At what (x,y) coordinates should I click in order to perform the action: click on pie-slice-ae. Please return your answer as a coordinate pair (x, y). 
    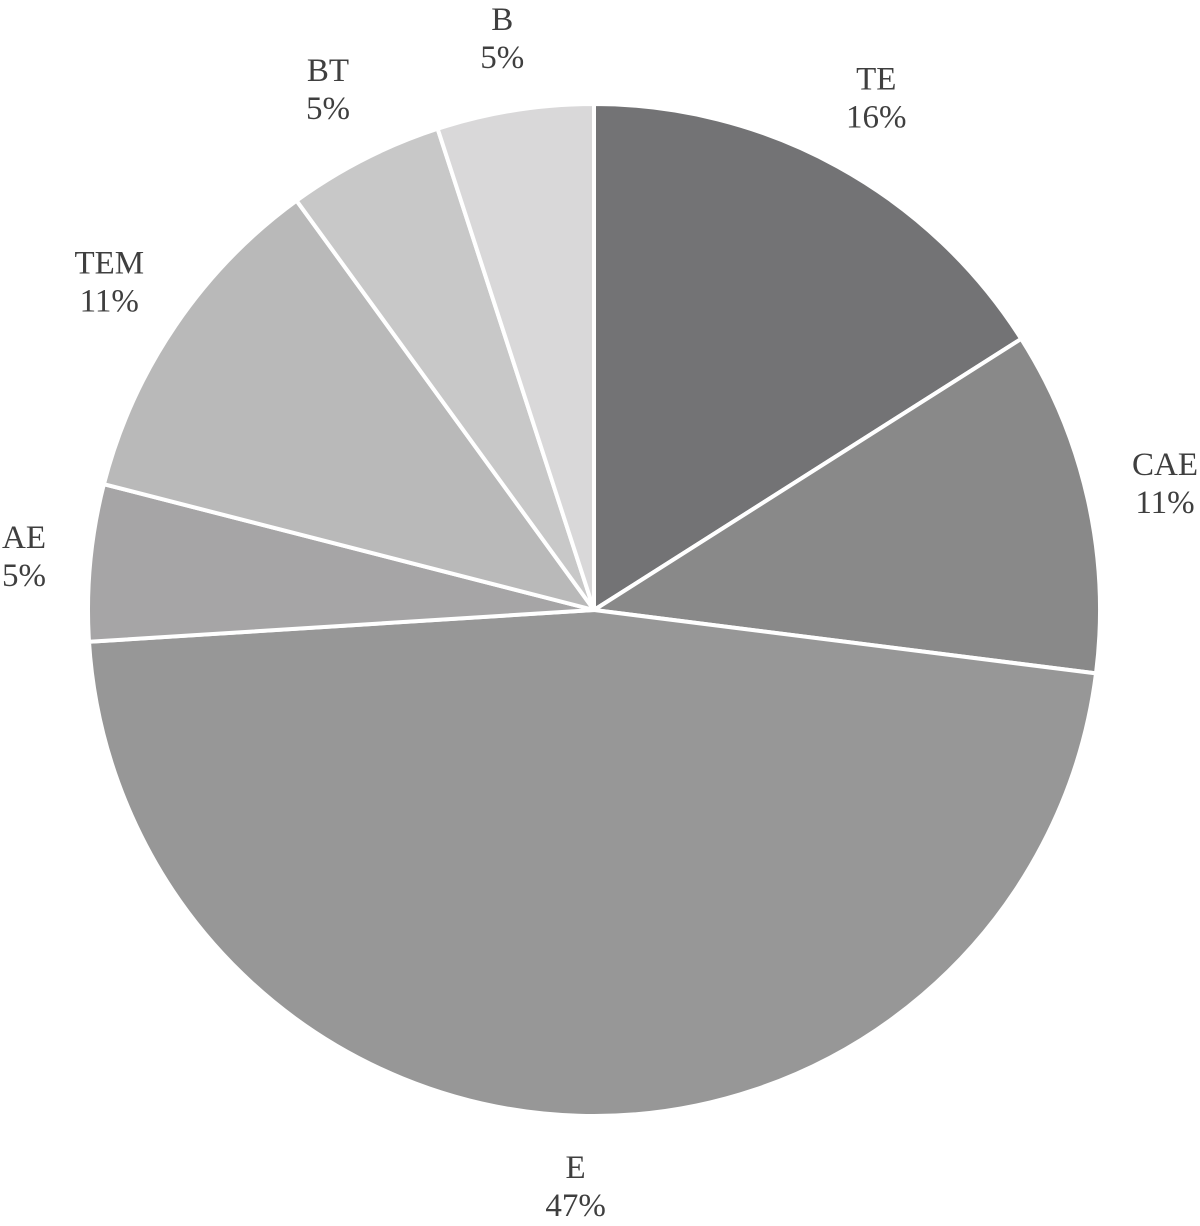
    Looking at the image, I should click on (341, 563).